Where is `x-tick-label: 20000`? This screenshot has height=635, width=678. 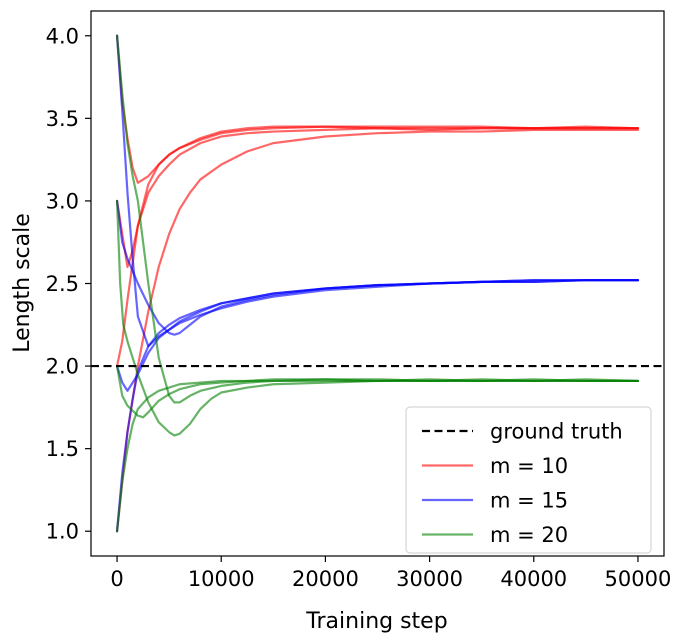
x-tick-label: 20000 is located at coordinates (325, 579).